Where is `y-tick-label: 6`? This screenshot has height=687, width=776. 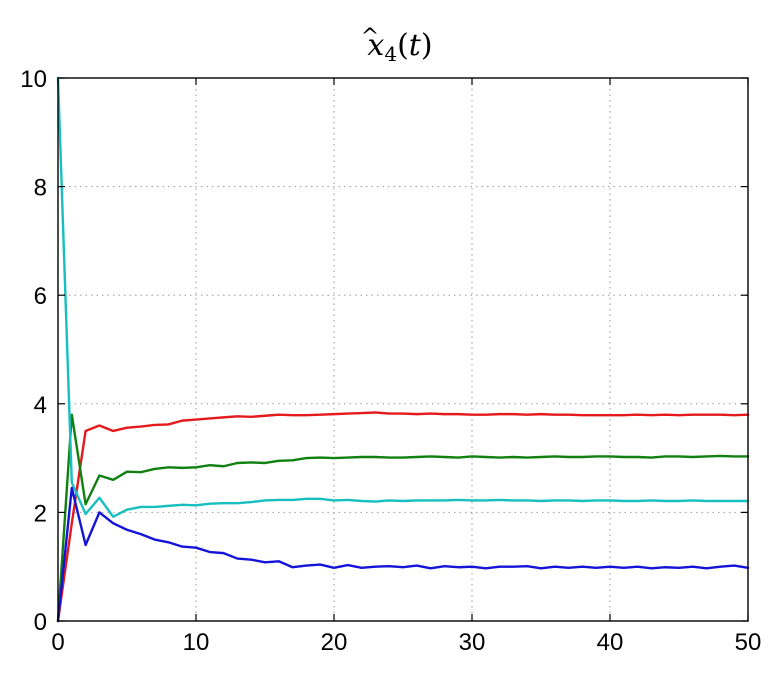
y-tick-label: 6 is located at coordinates (40, 296).